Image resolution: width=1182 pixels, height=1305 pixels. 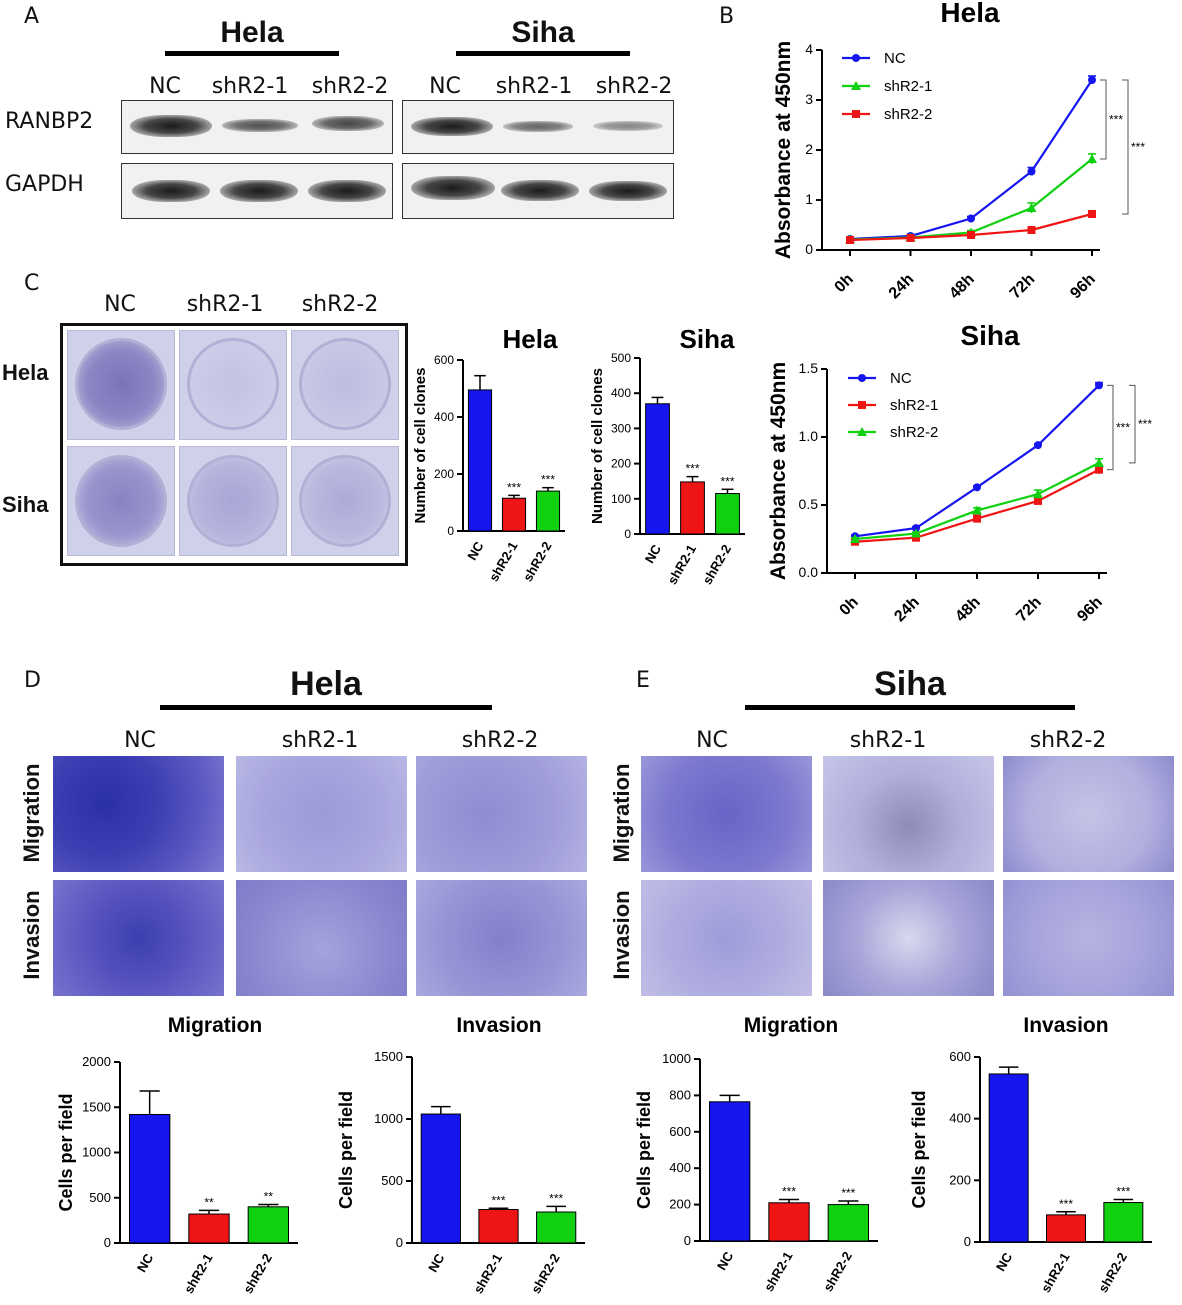 I want to click on transwell-hela-rule, so click(x=326, y=707).